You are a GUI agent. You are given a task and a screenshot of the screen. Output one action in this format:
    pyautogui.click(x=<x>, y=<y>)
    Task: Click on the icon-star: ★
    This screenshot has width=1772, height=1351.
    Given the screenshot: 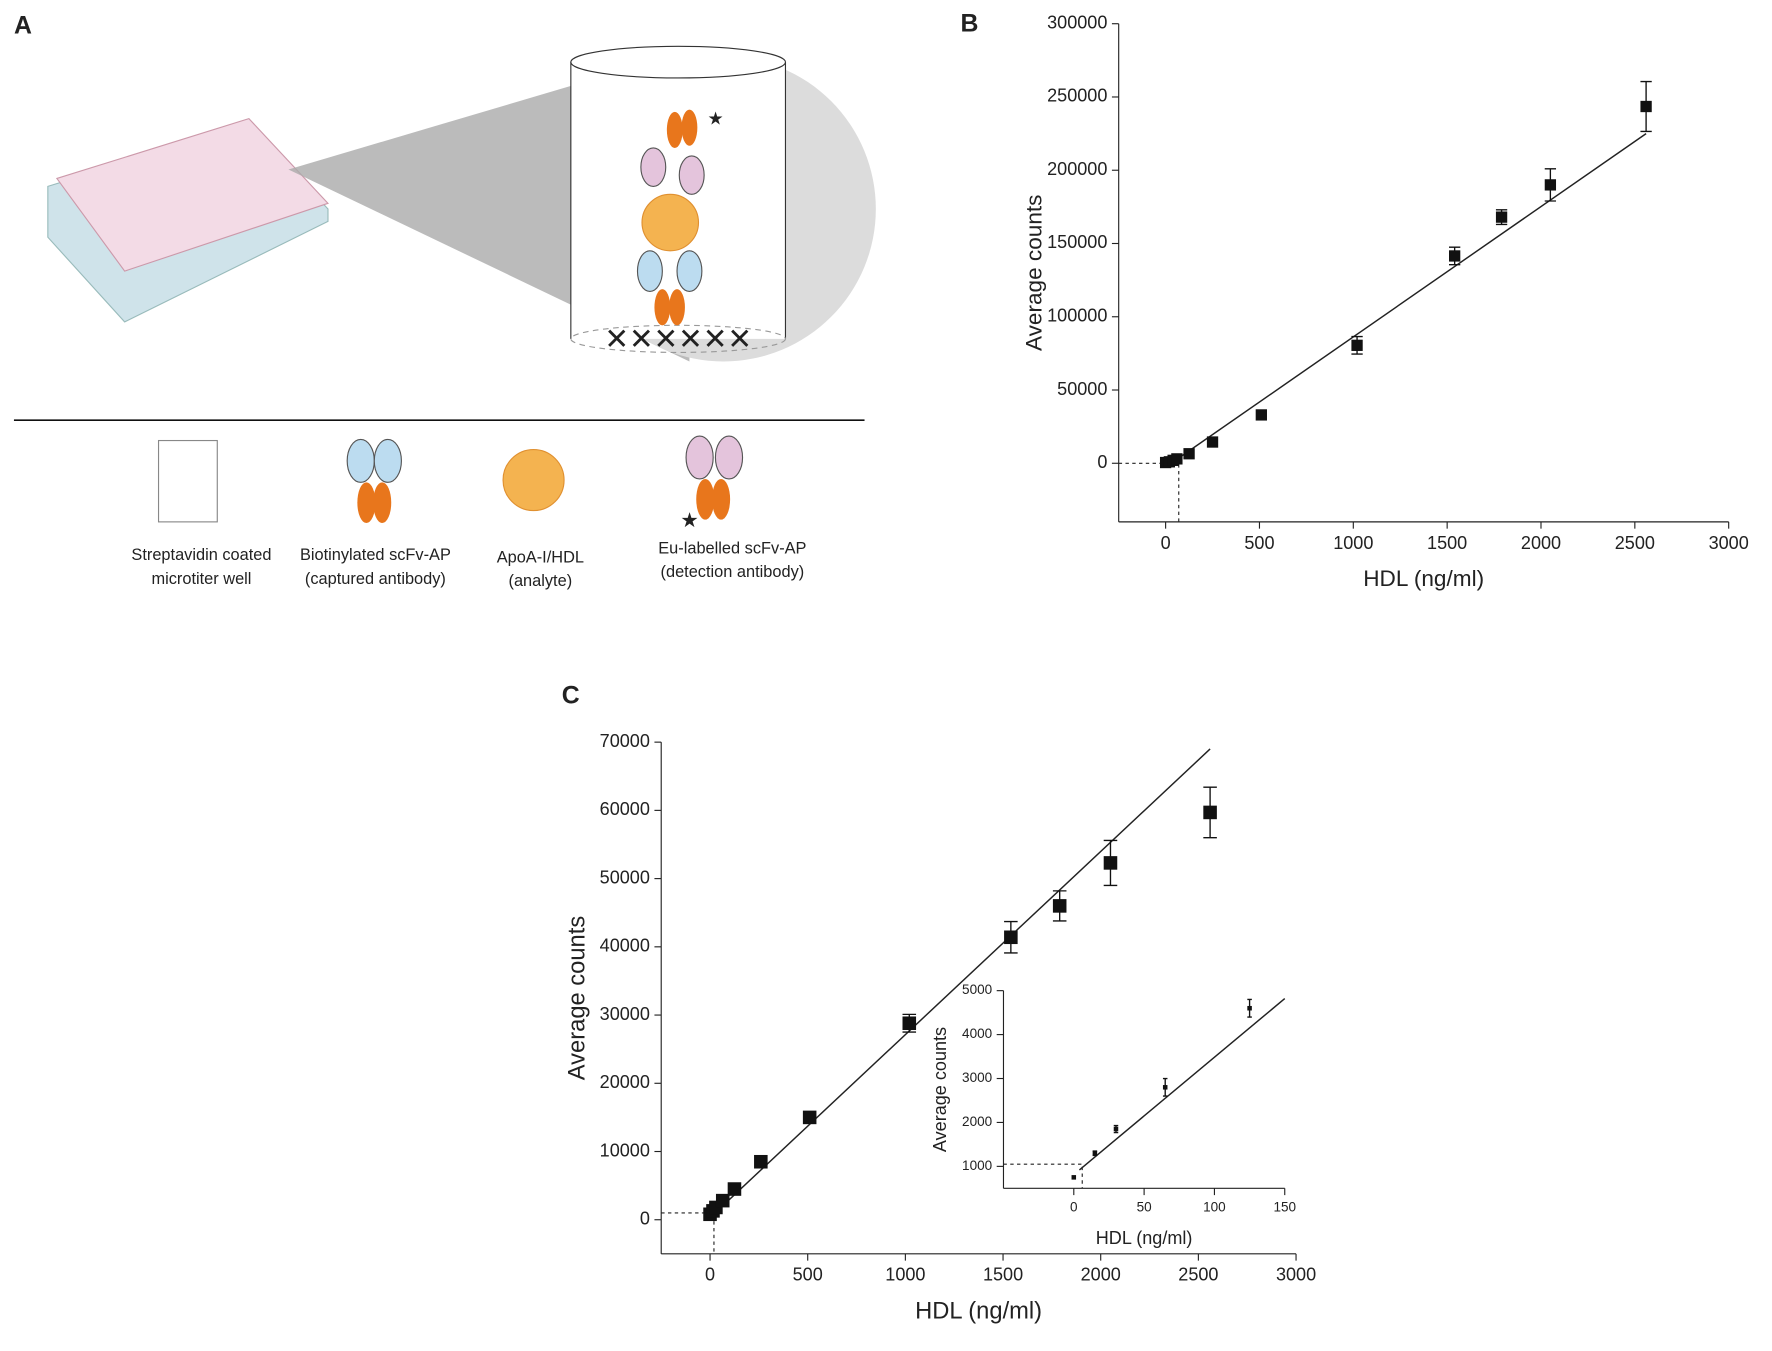 What is the action you would take?
    pyautogui.click(x=689, y=521)
    